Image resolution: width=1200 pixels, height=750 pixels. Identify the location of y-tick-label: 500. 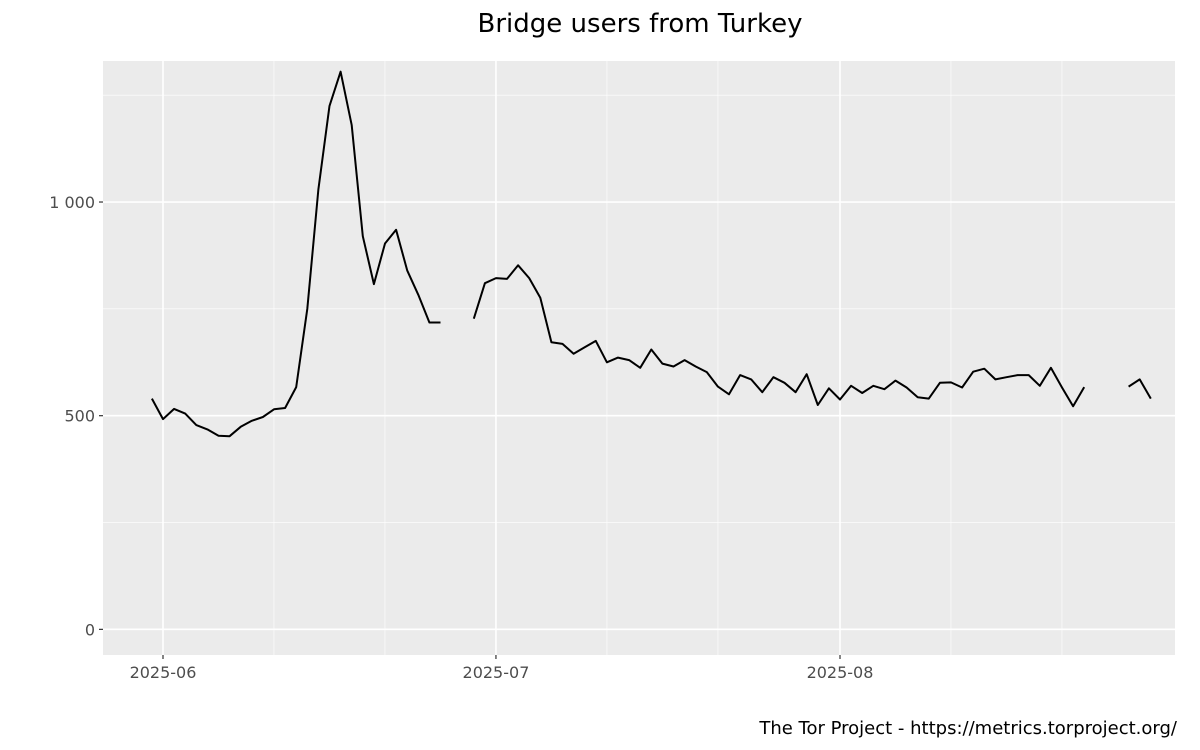
(79, 416).